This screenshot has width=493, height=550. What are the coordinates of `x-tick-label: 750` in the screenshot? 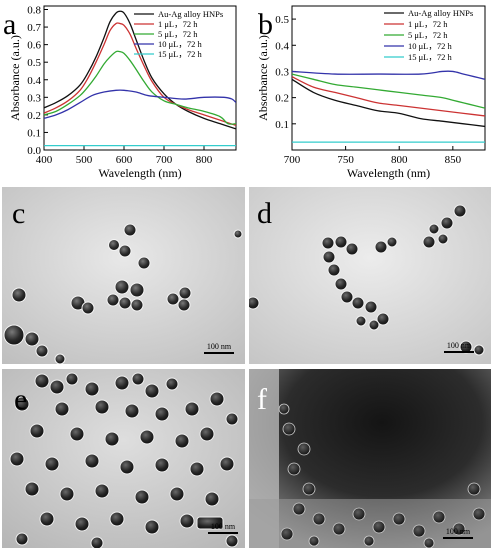 It's located at (345, 160).